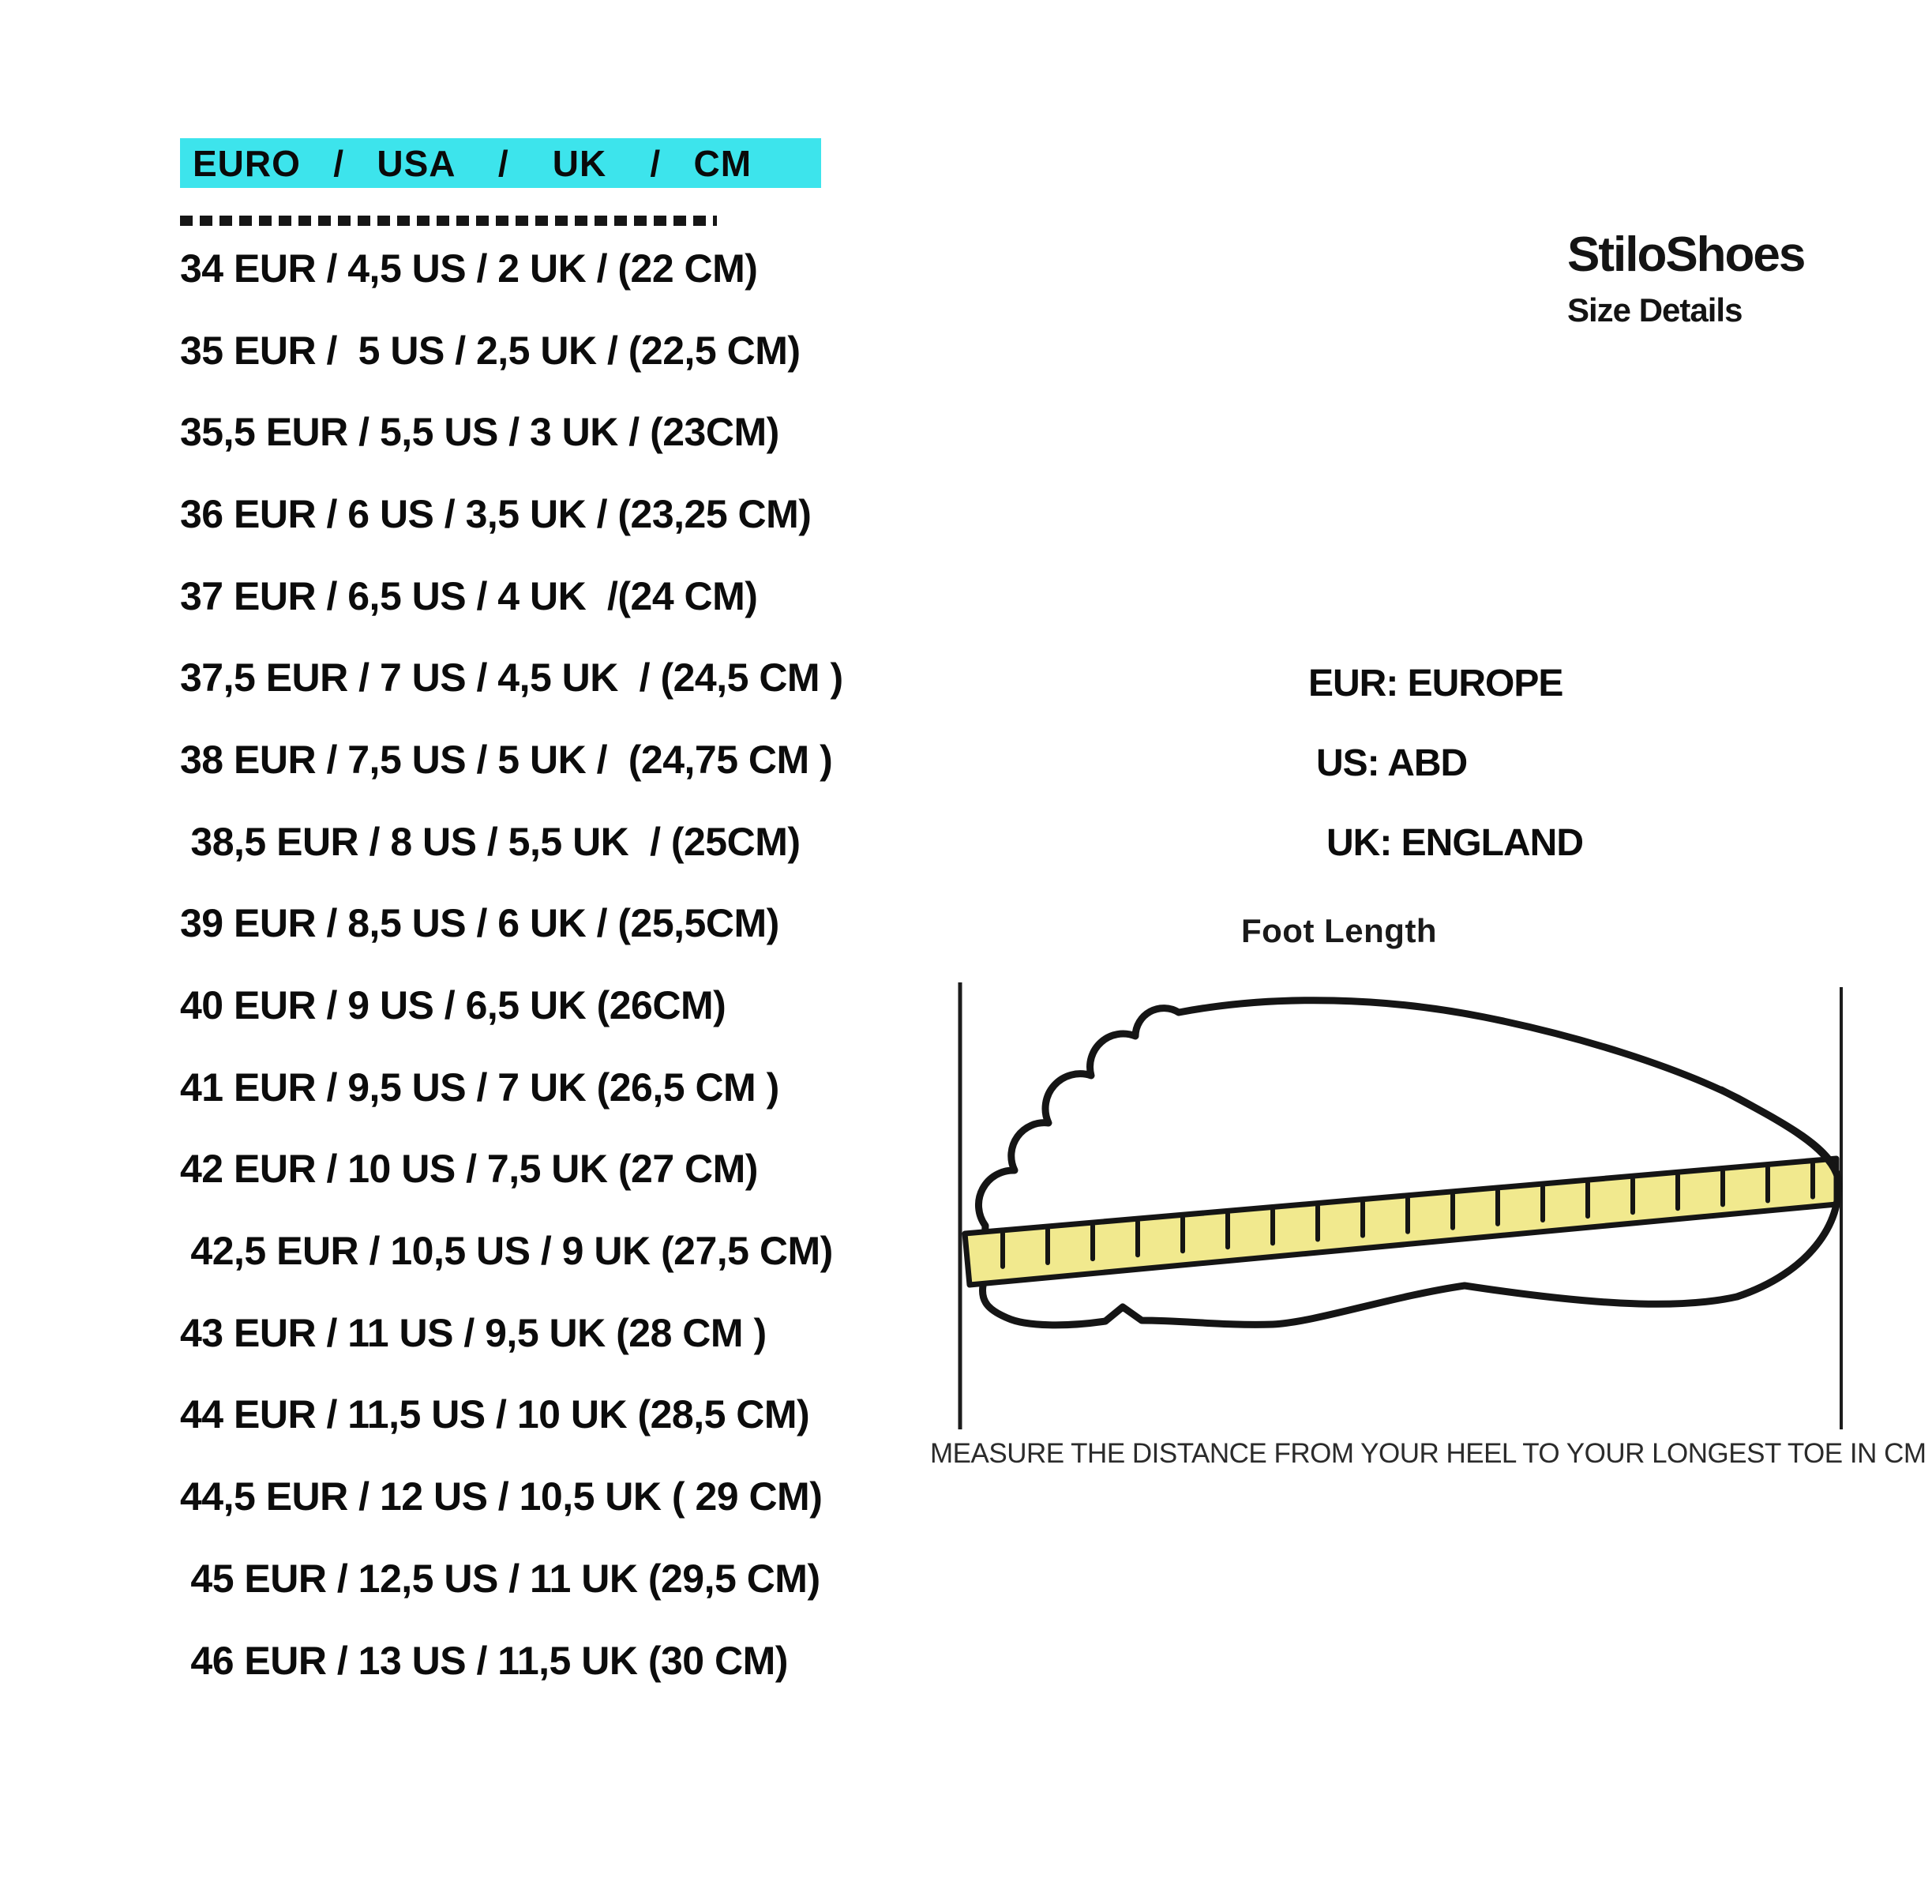 Image resolution: width=1932 pixels, height=1904 pixels. I want to click on size-row: 44 EUR / 11,5 US / 10 UK (28,5 CM), so click(495, 1414).